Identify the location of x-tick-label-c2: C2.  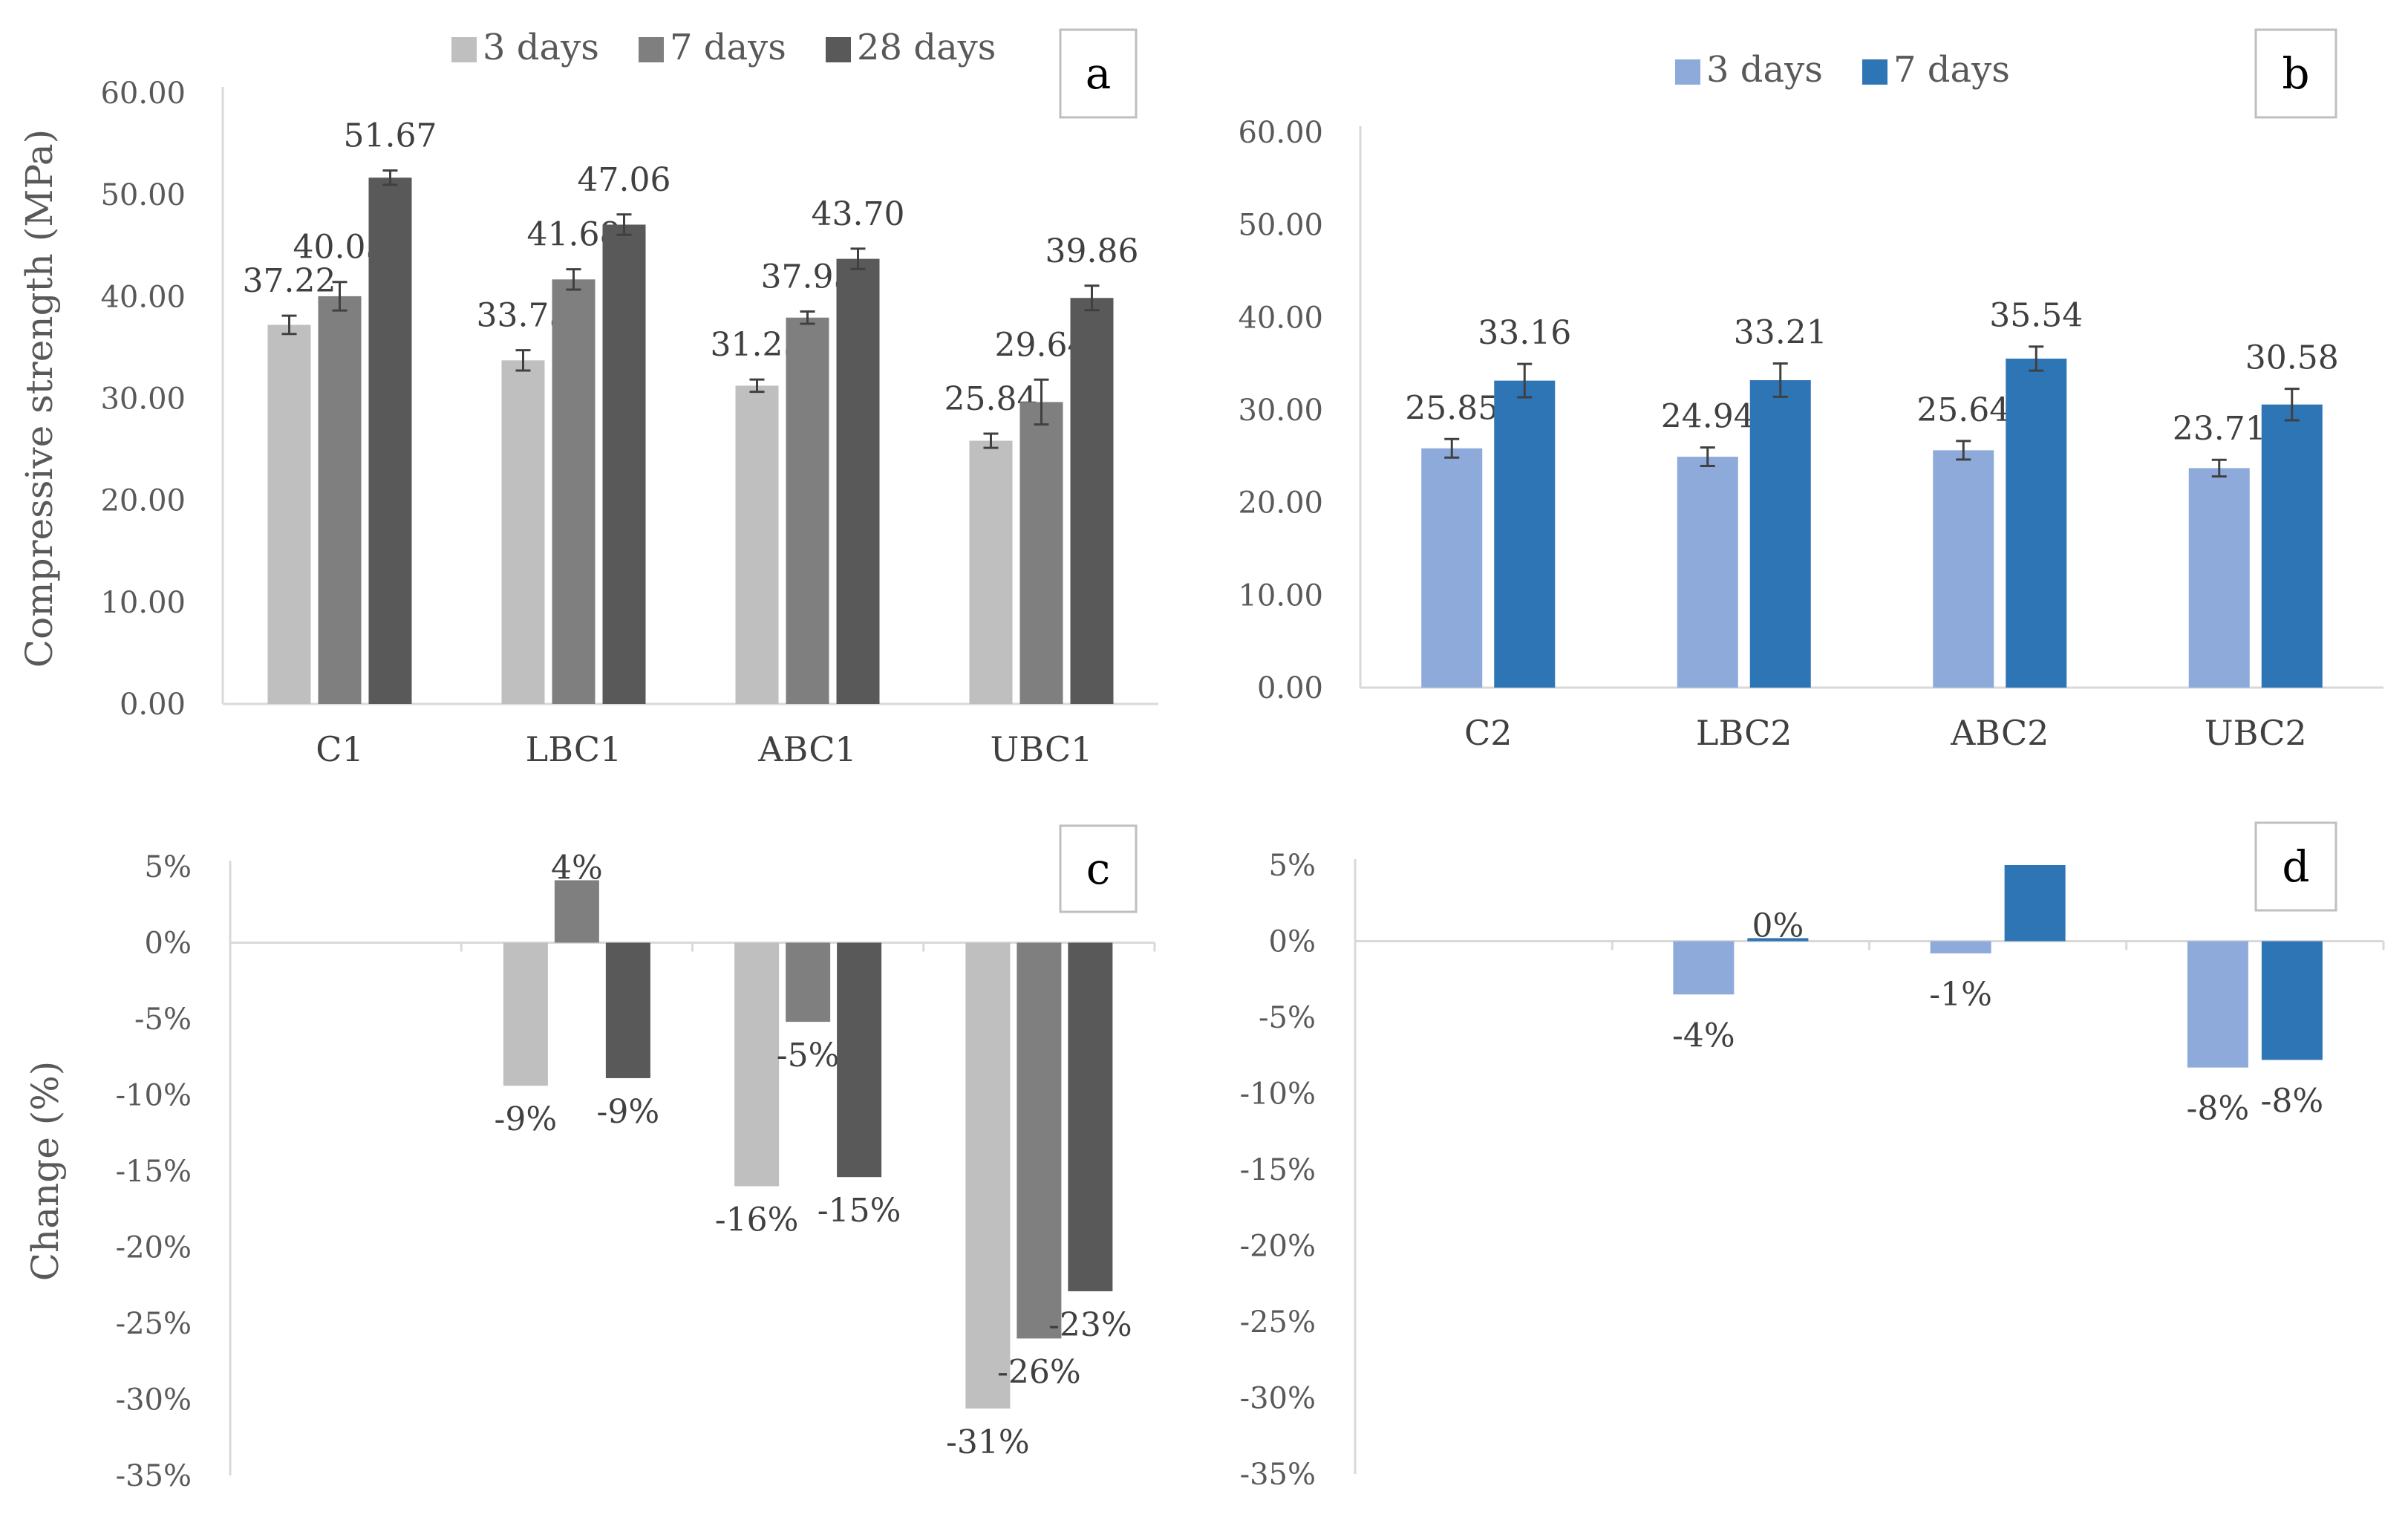
(1488, 733).